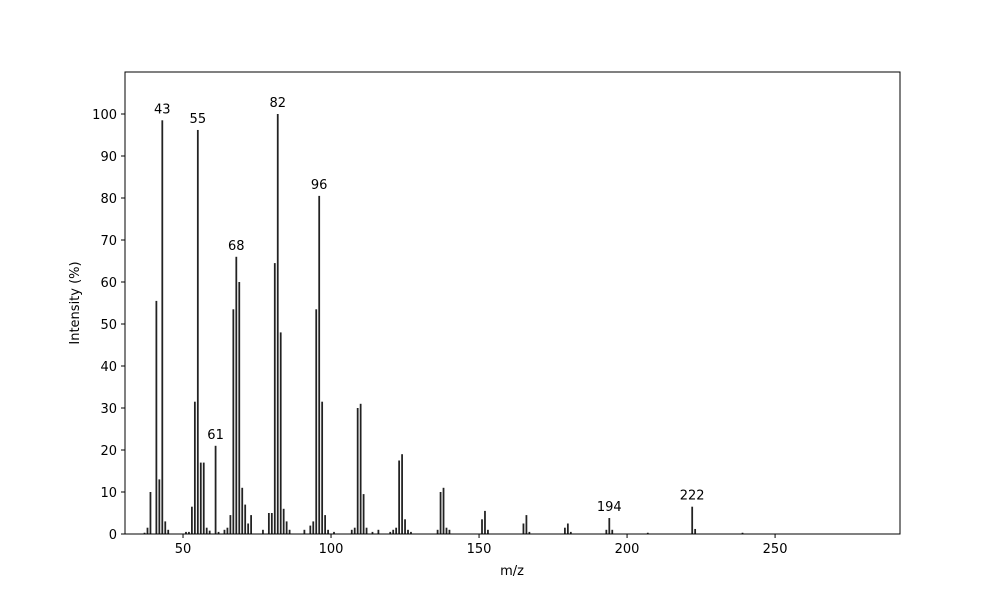 The height and width of the screenshot is (600, 1000). Describe the element at coordinates (627, 549) in the screenshot. I see `x-tick-label: 200` at that location.